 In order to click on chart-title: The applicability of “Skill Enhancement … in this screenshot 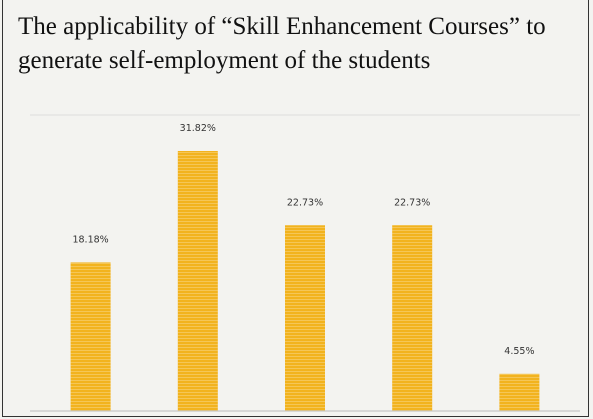, I will do `click(282, 43)`.